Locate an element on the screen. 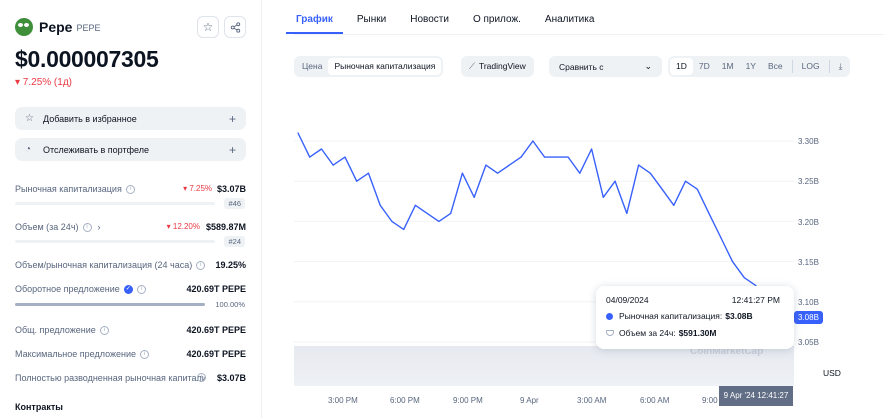  track-portfolio-label: Отслеживать в портфеле is located at coordinates (96, 149).